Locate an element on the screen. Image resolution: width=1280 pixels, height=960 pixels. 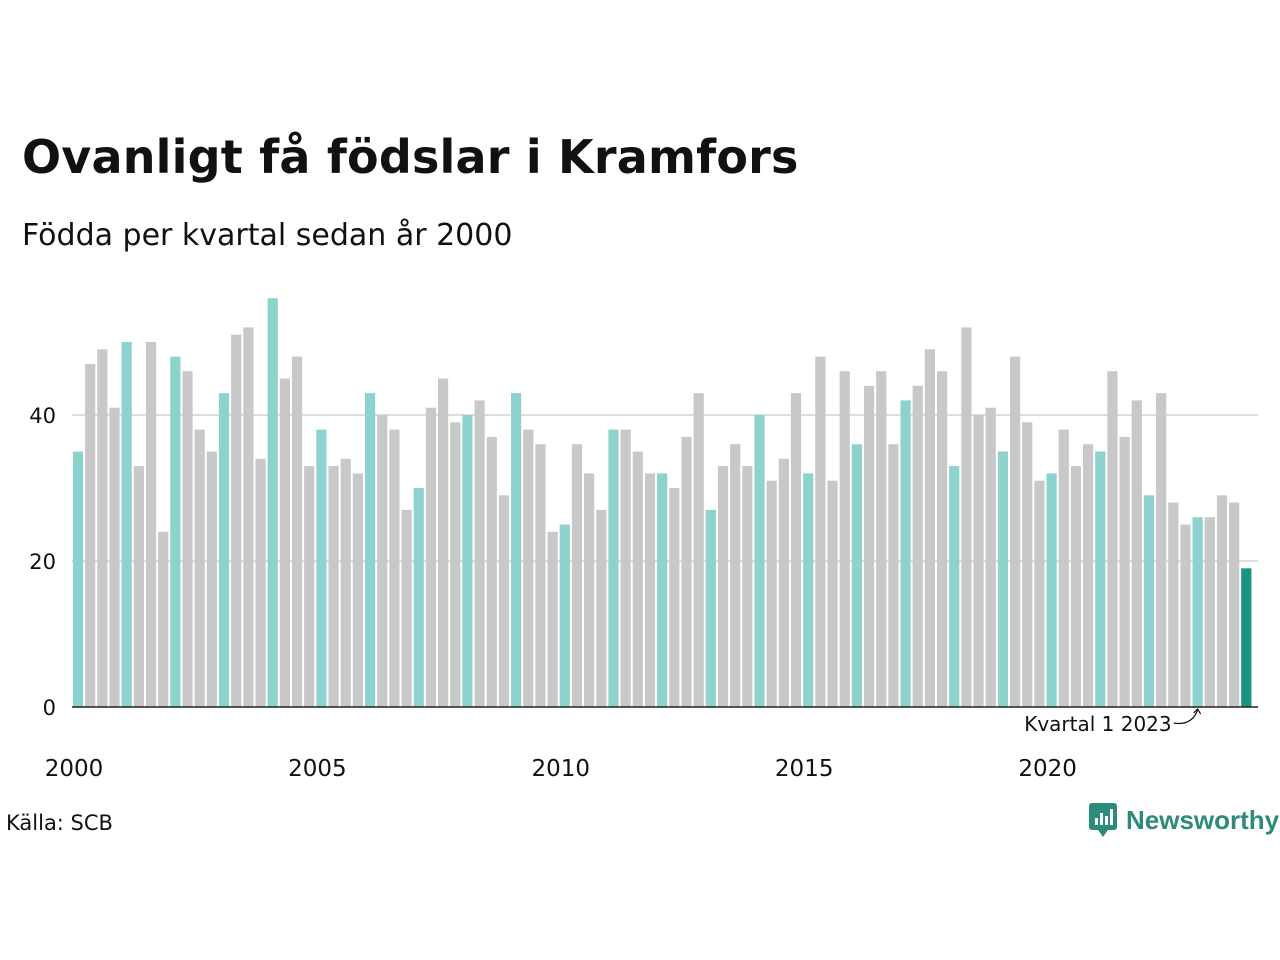
y-tick-label: 0 is located at coordinates (49, 708).